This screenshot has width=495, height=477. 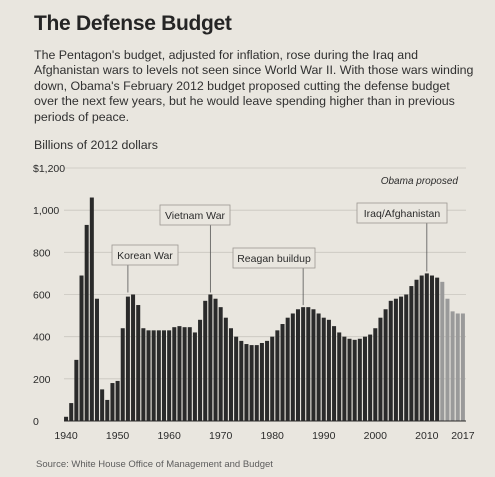 I want to click on y-tick-label: 600, so click(x=42, y=296).